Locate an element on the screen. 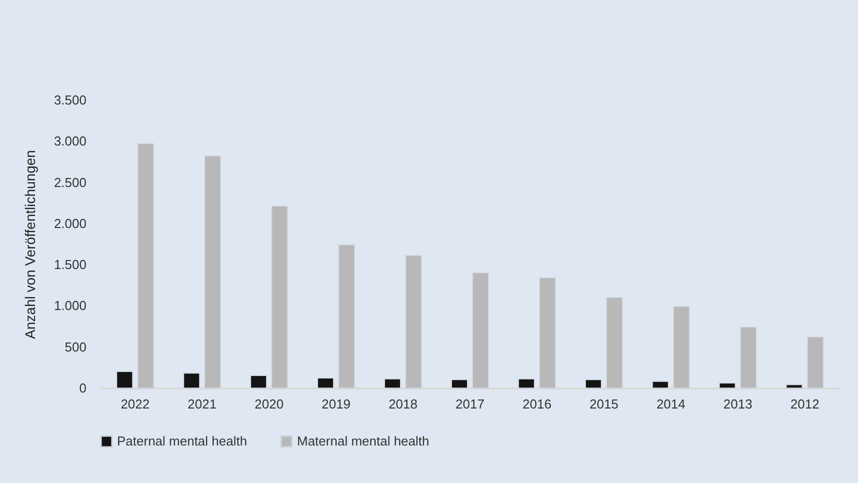 The height and width of the screenshot is (483, 858). x-tick-label: 2018 is located at coordinates (403, 404).